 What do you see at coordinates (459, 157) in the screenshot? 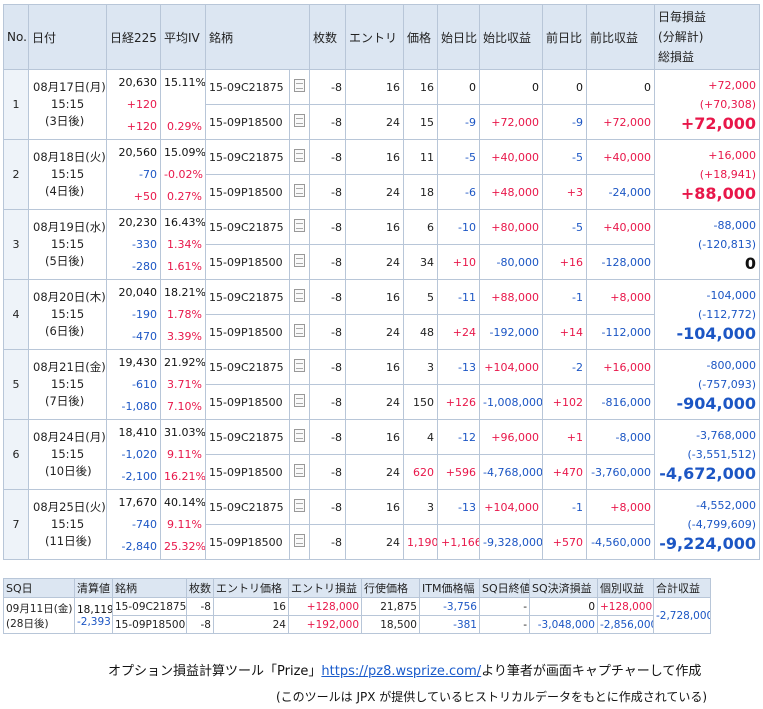
I see `diff-from-start: -5` at bounding box center [459, 157].